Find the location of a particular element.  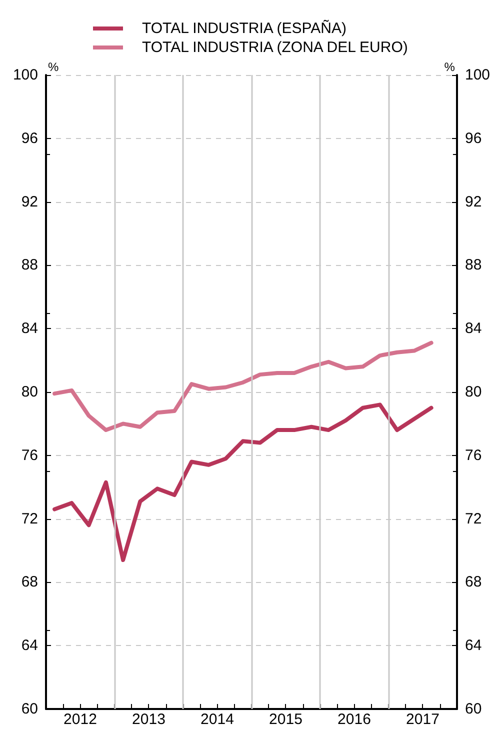

y2-tick-label: 68 is located at coordinates (473, 582).